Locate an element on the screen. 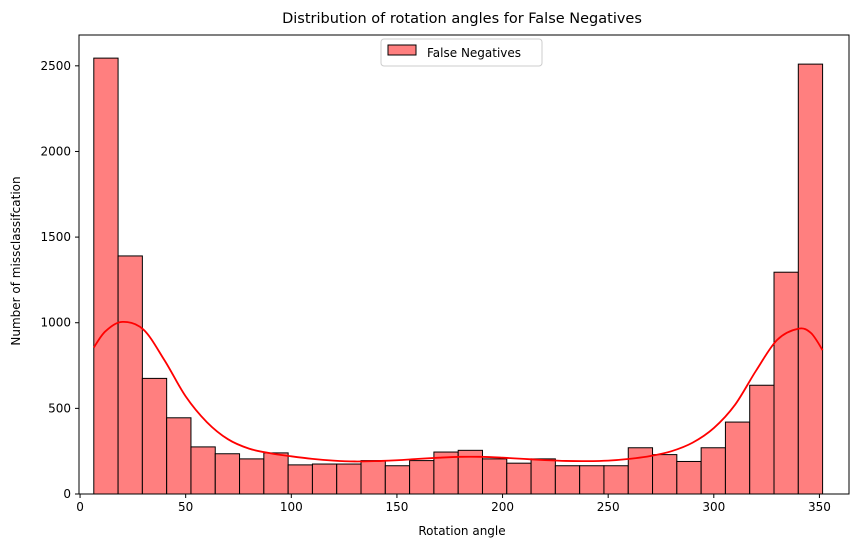 The height and width of the screenshot is (547, 859). x-tick-label: 250 is located at coordinates (608, 507).